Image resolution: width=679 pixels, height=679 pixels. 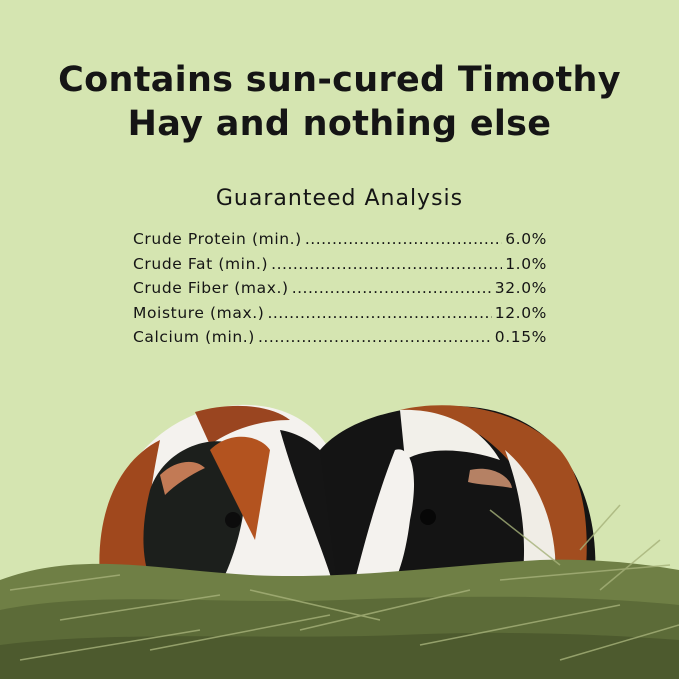 What do you see at coordinates (199, 312) in the screenshot?
I see `row-label: Moisture (max.)` at bounding box center [199, 312].